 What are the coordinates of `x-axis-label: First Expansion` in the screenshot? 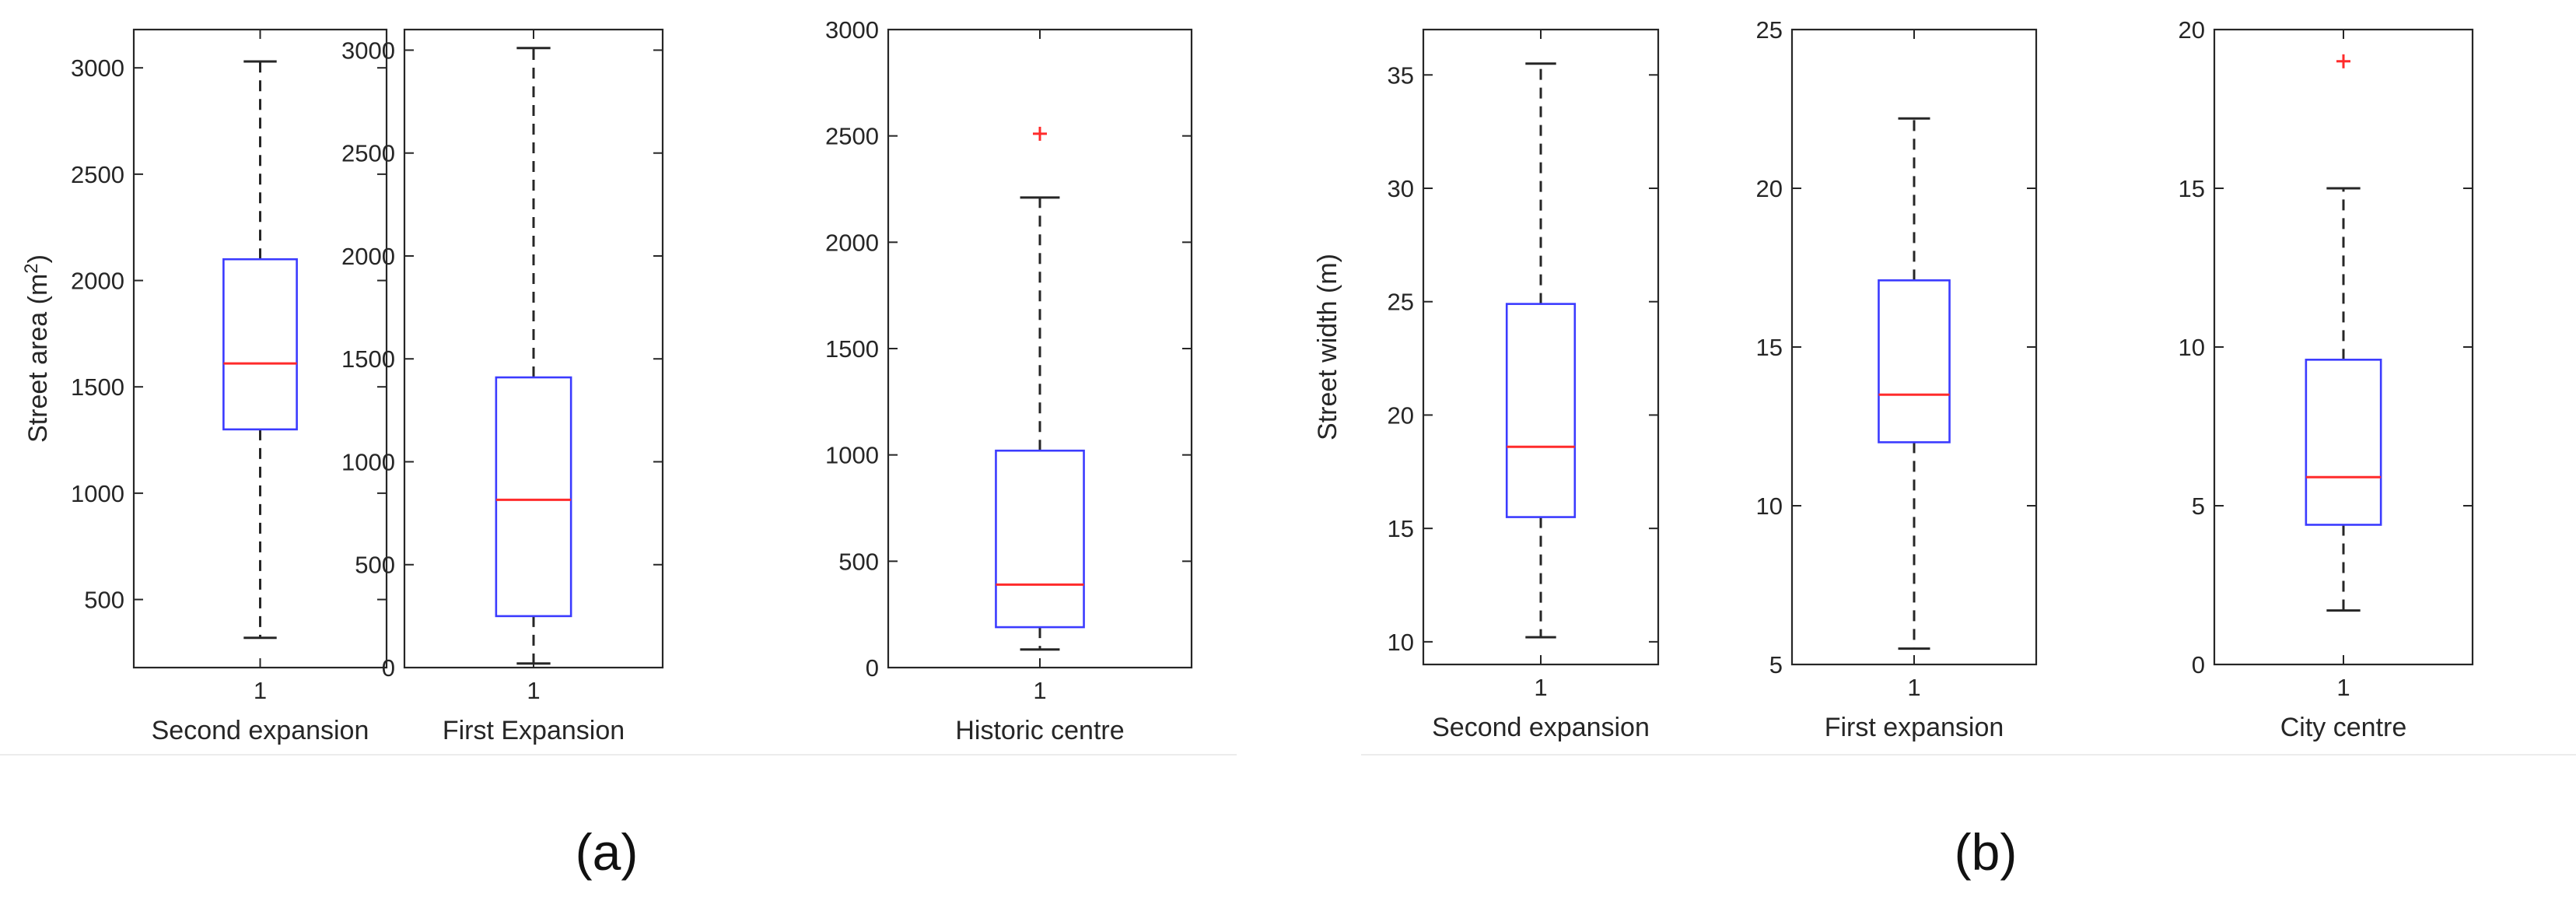 It's located at (534, 730).